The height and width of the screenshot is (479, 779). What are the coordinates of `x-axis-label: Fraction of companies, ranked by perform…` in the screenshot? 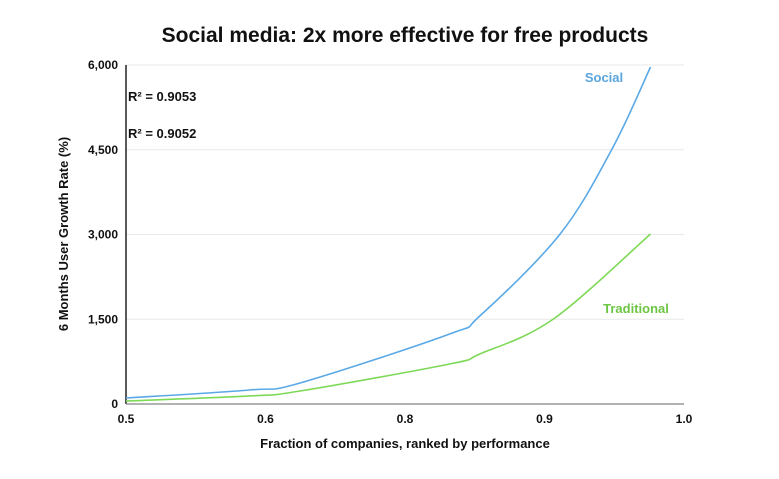 It's located at (405, 443).